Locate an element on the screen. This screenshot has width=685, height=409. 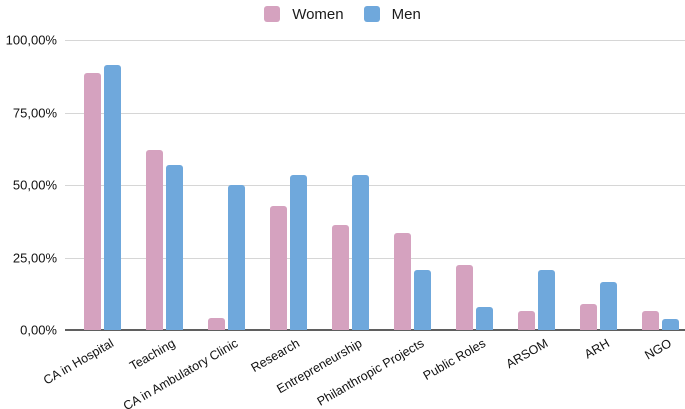
bar-women-research is located at coordinates (278, 267).